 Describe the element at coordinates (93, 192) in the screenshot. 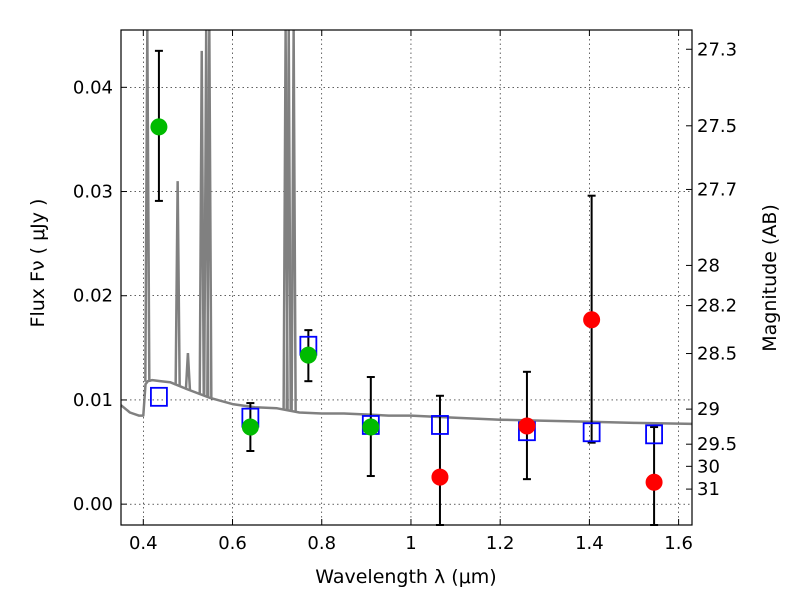

I see `y-tick-label: 0.03` at that location.